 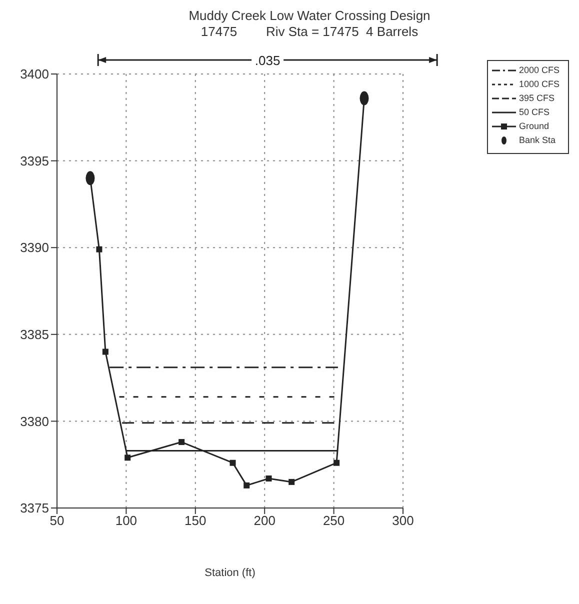 What do you see at coordinates (230, 573) in the screenshot?
I see `x-axis-title: Station (ft)` at bounding box center [230, 573].